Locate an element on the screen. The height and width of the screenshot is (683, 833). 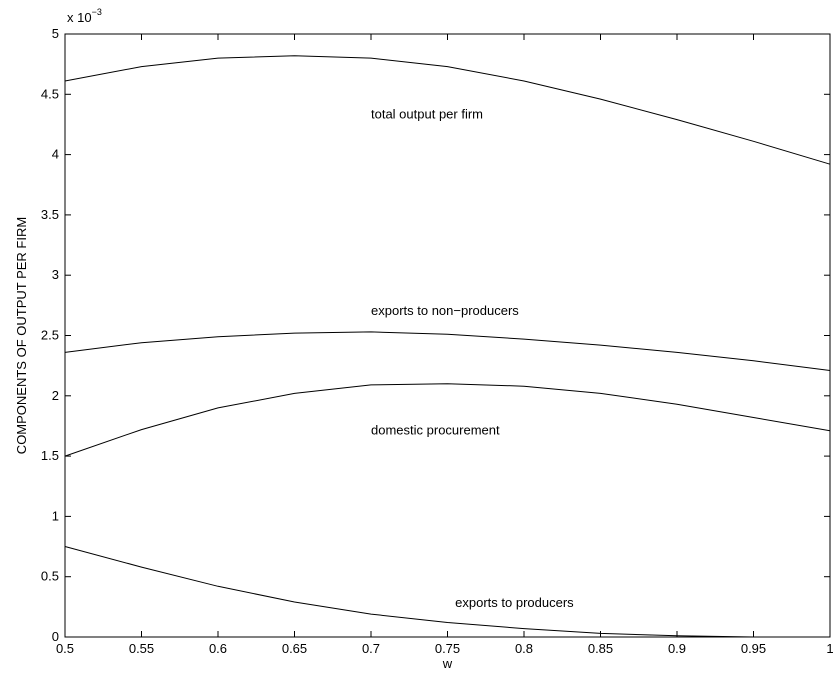
y-tick-label: 4 is located at coordinates (55, 154).